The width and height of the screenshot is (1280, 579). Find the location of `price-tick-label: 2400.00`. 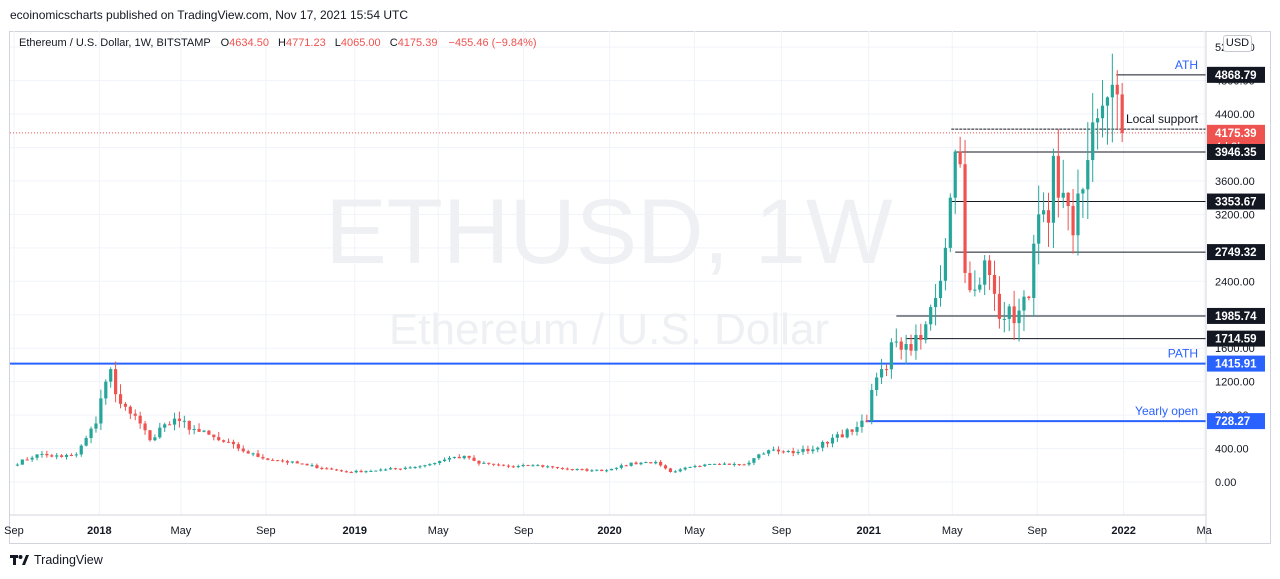

price-tick-label: 2400.00 is located at coordinates (1235, 282).